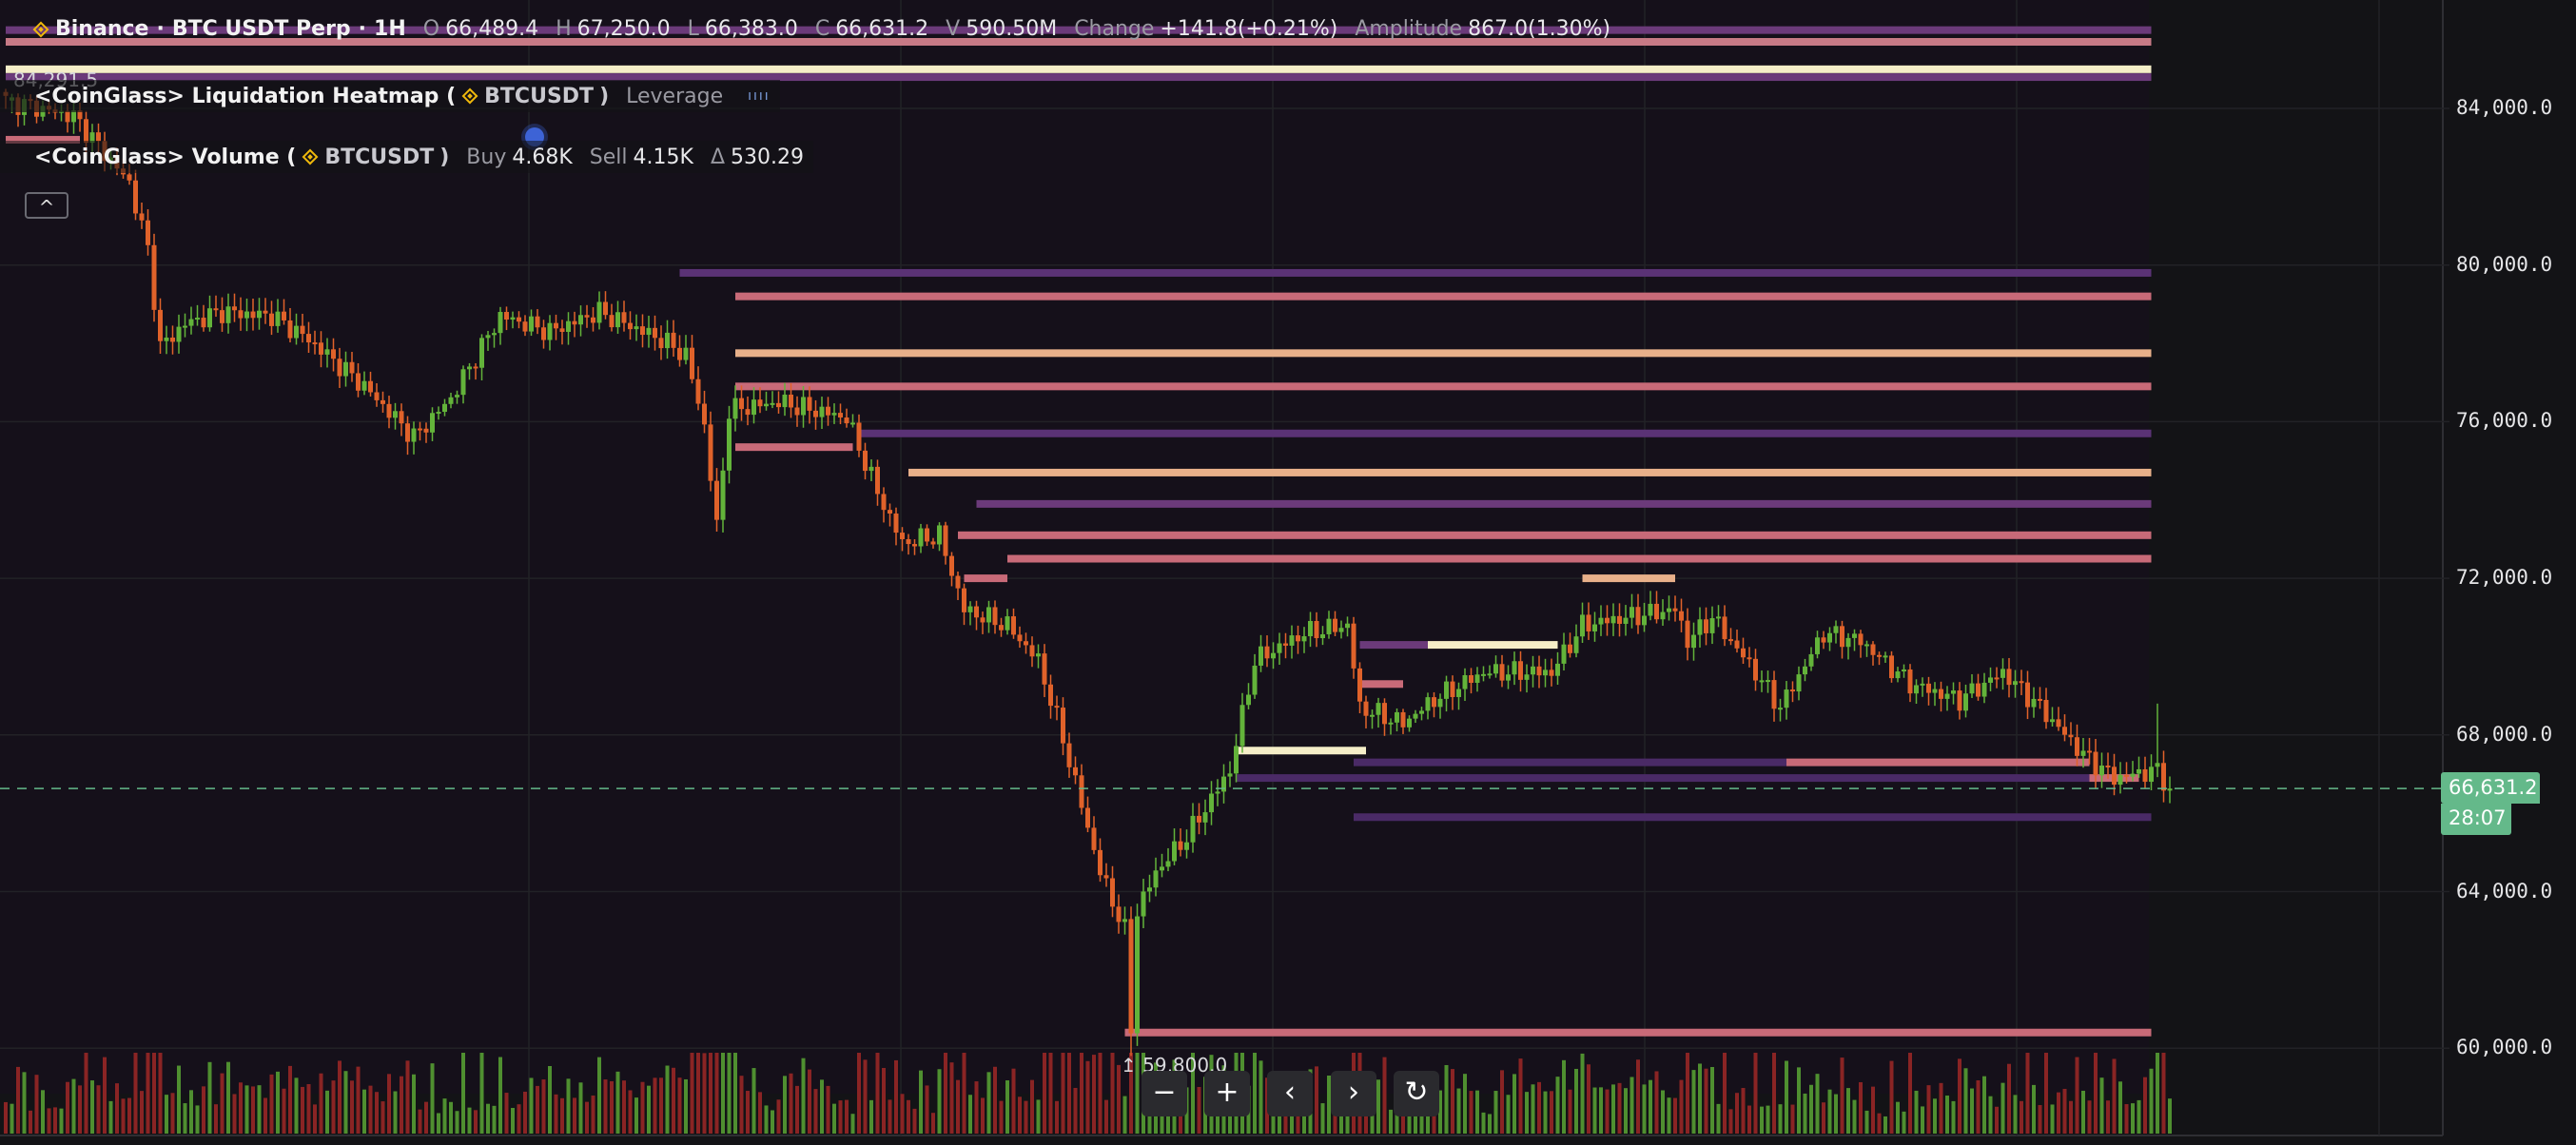 The width and height of the screenshot is (2576, 1145). I want to click on zoom-in-button: +, so click(1227, 1094).